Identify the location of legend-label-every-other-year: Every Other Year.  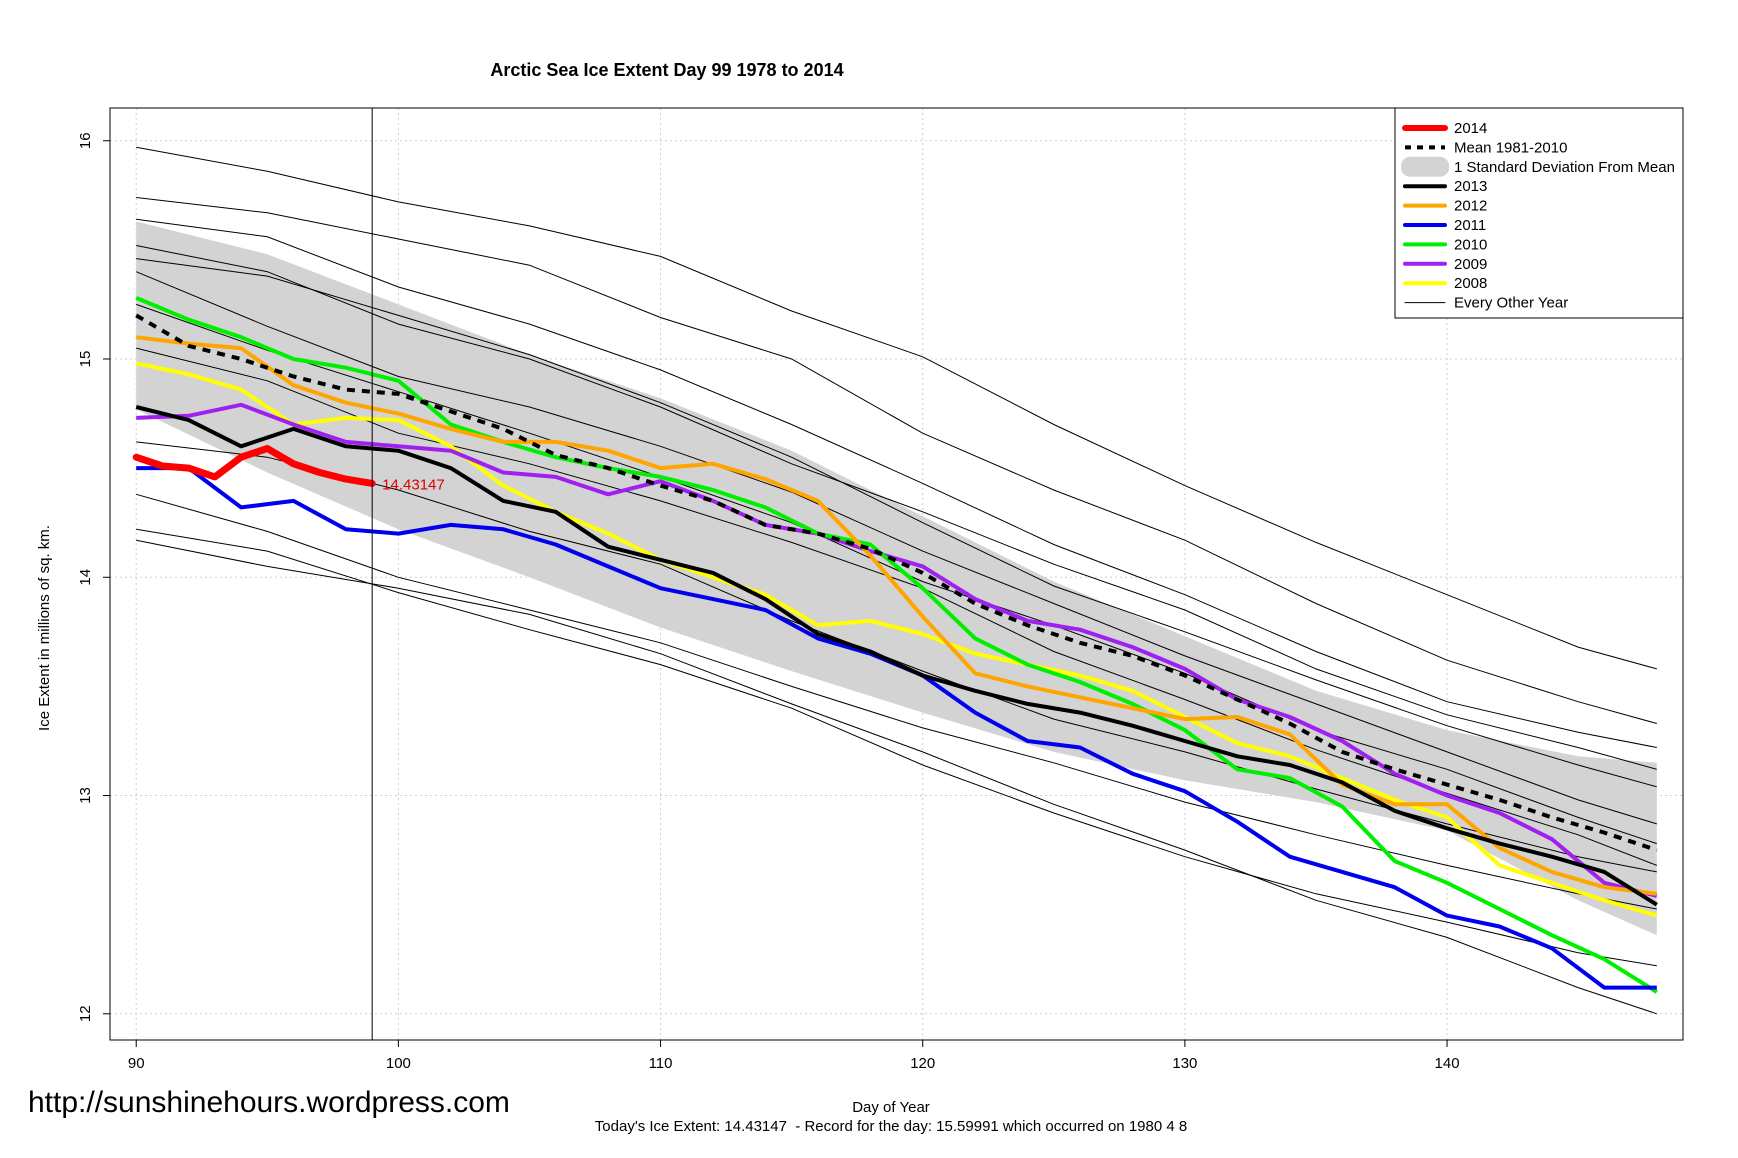
(1511, 303).